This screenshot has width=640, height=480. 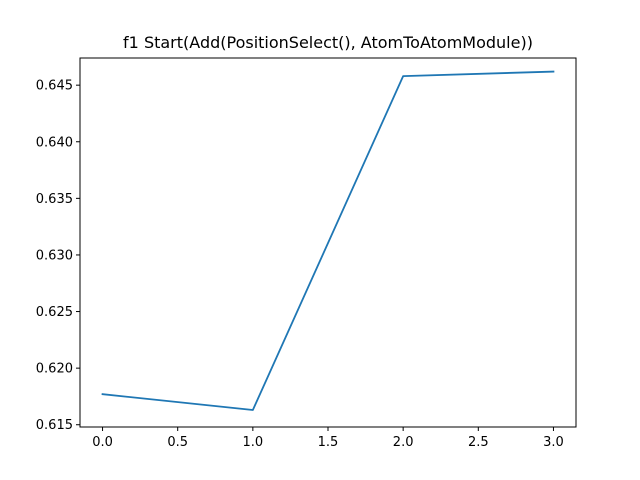 I want to click on x-tick-label: 2.0, so click(x=403, y=442).